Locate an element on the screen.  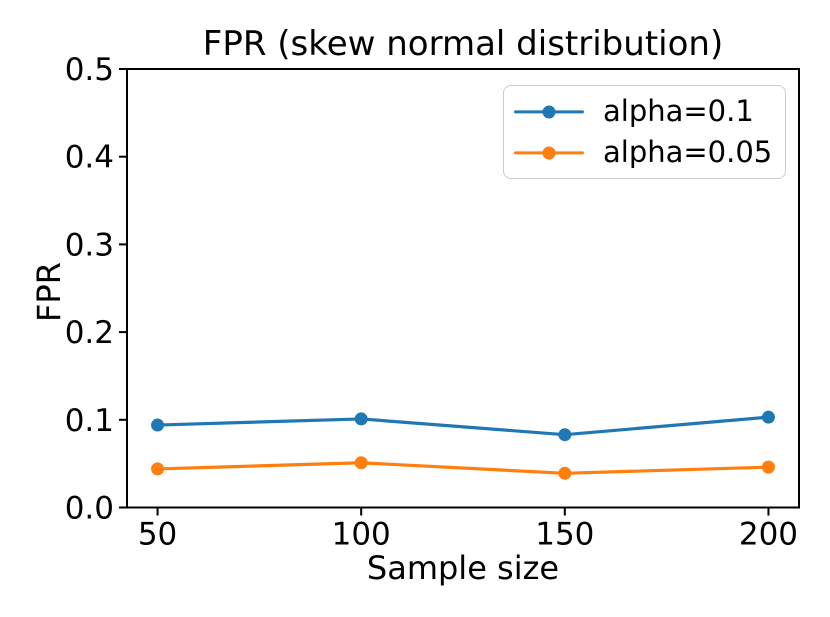
y-tick-label: 0.4 is located at coordinates (89, 158).